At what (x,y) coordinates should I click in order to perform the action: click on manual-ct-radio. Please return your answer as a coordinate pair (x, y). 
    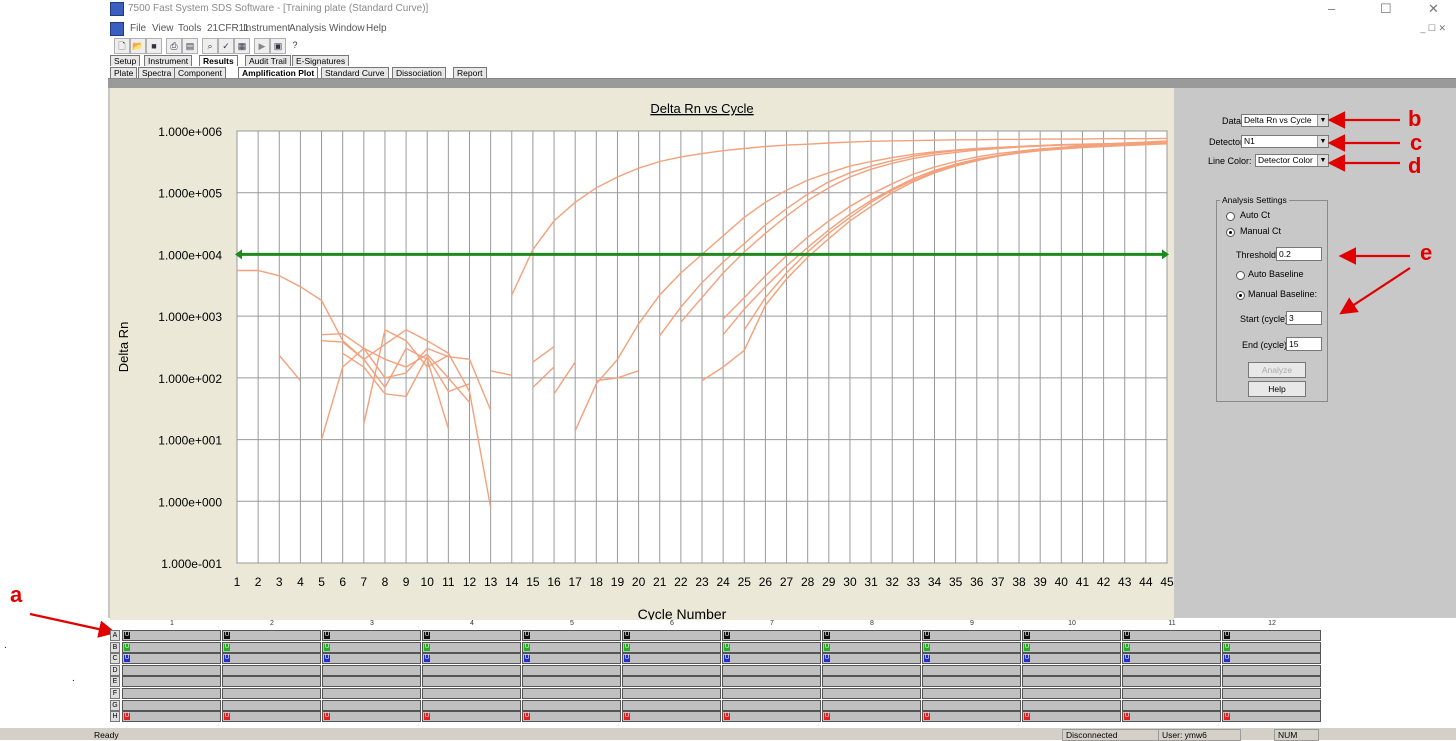
    Looking at the image, I should click on (1230, 232).